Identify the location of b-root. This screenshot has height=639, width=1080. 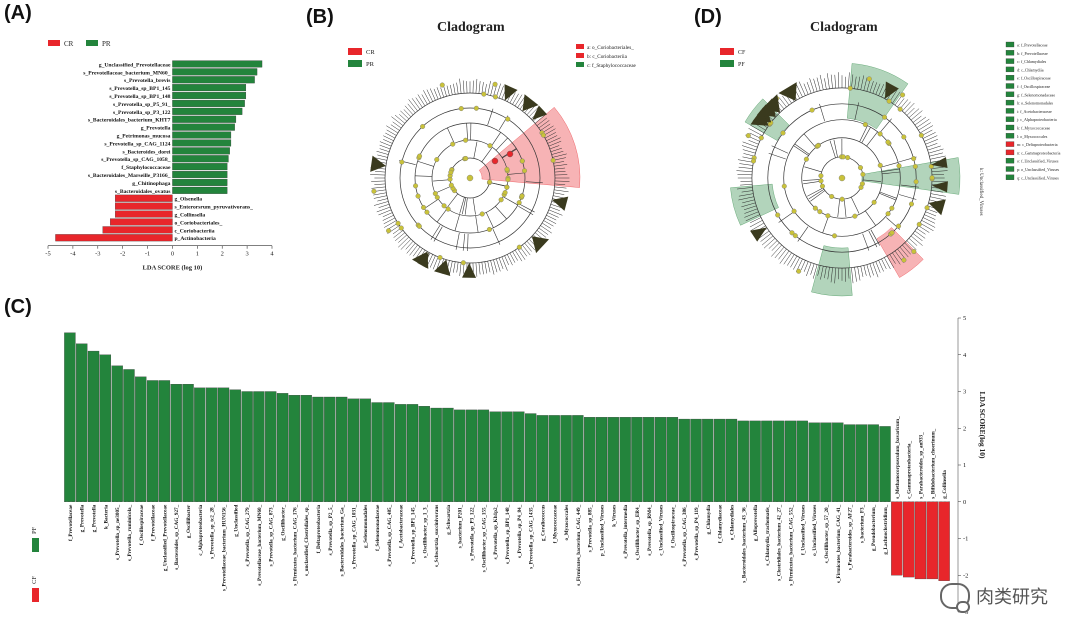
(470, 178).